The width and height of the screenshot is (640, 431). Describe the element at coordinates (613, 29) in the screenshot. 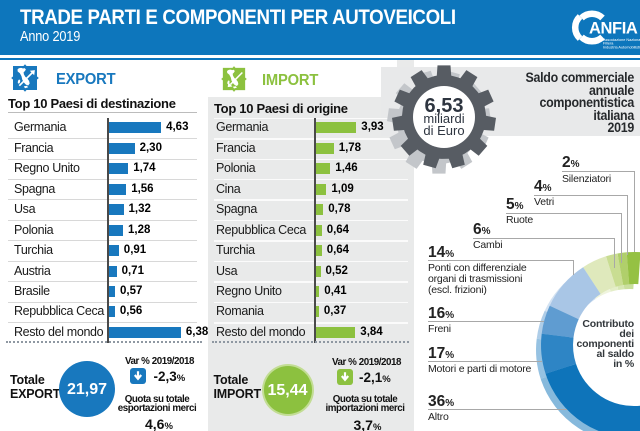

I see `svg-text: ANFIA` at that location.